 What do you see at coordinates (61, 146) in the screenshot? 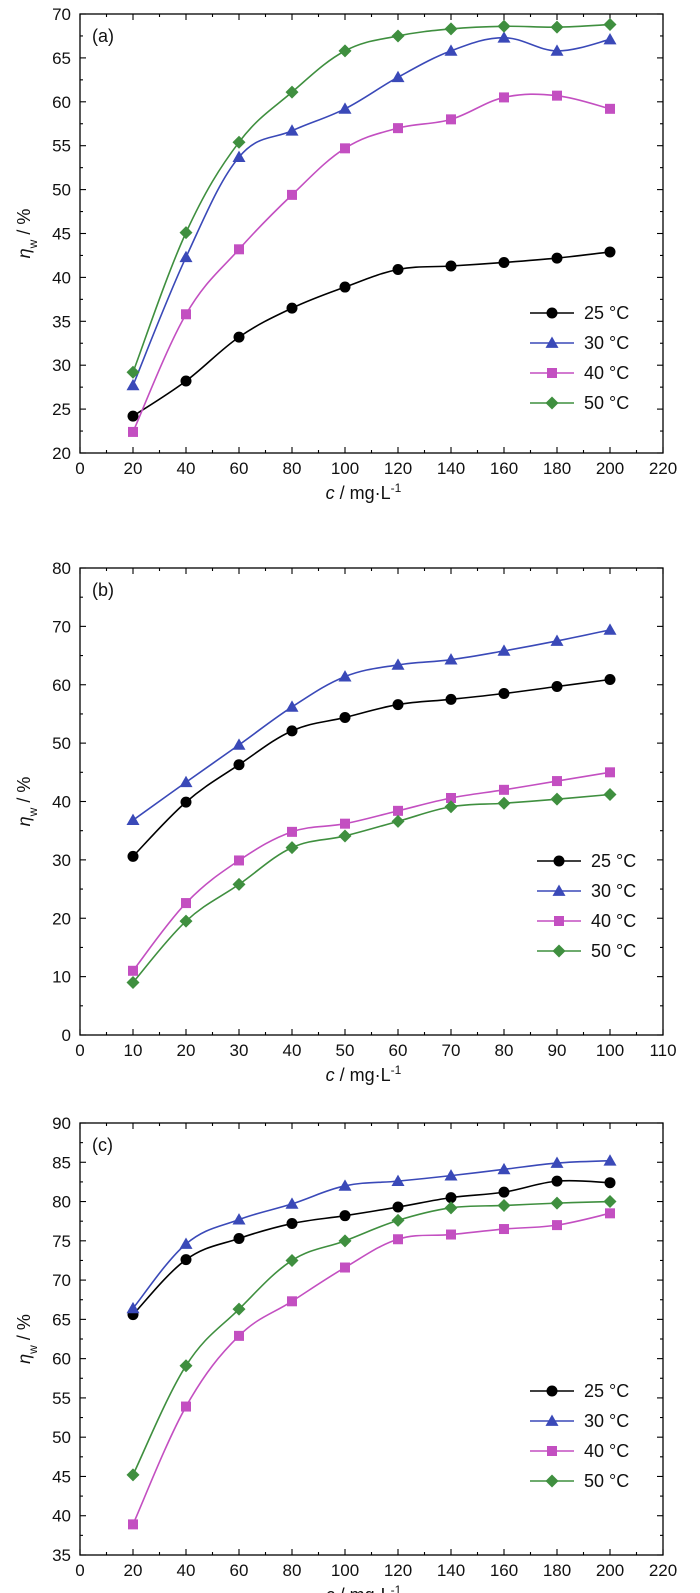
I see `y-tick-label: 55` at bounding box center [61, 146].